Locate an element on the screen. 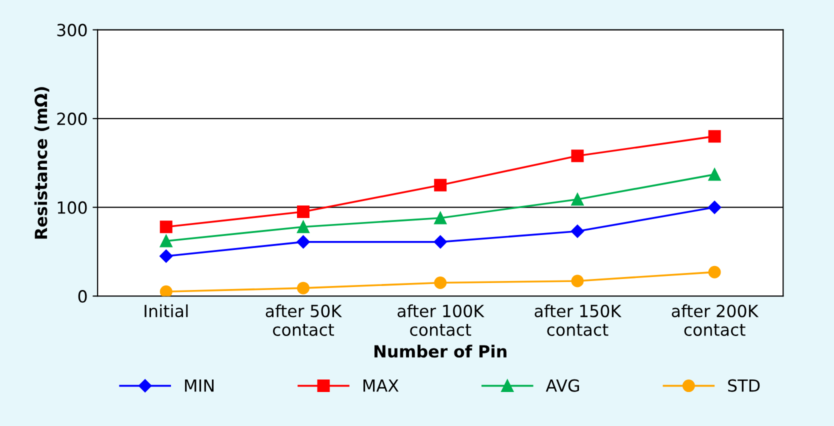  x-tick-label: after 50K contact is located at coordinates (304, 320).